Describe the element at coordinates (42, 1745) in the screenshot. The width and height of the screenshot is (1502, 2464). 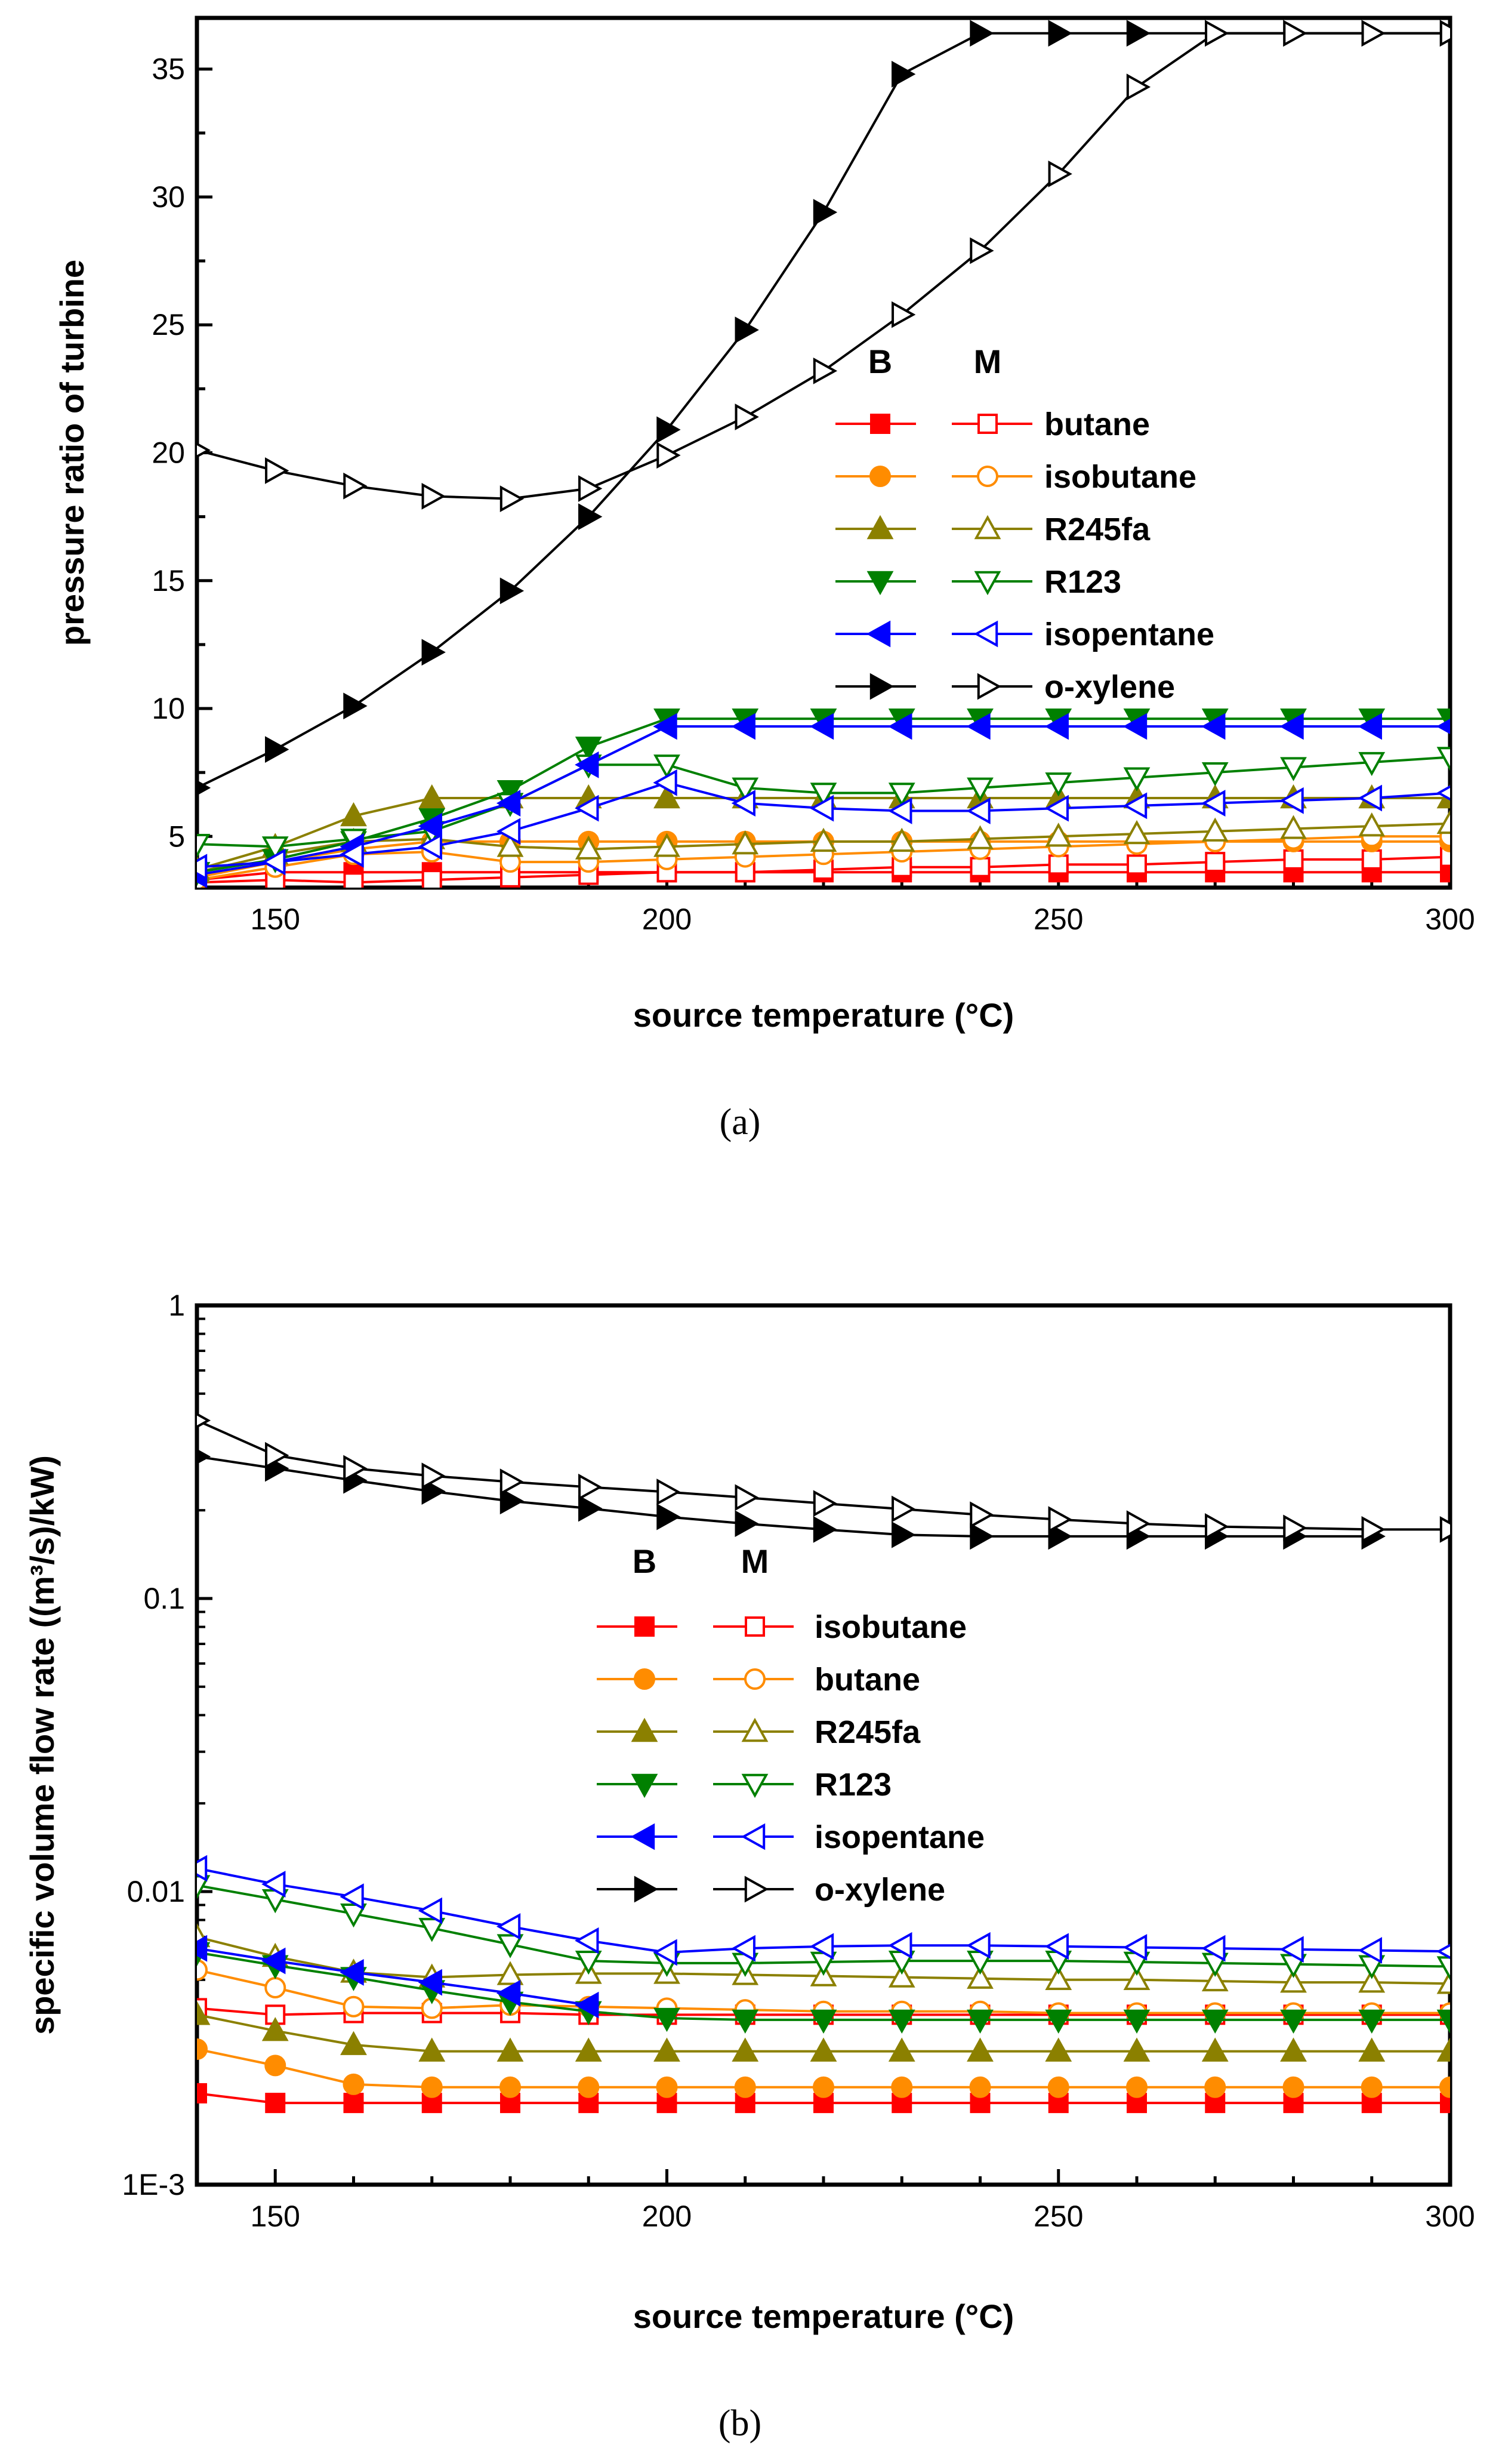
I see `panel-b-y-axis-label: specific volume flow rate ((m³/s)/kW)` at that location.